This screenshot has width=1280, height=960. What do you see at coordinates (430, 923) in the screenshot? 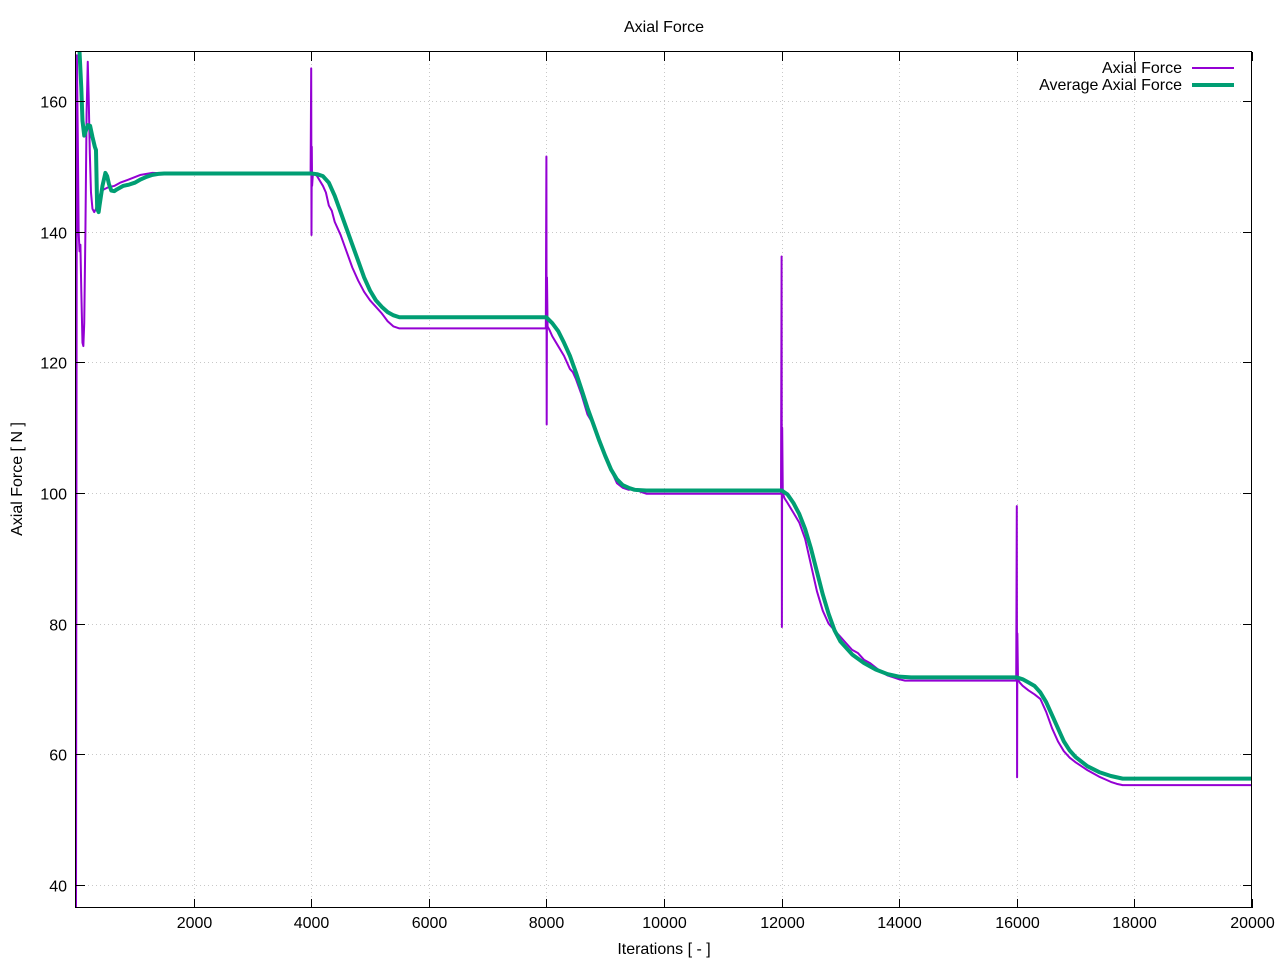
I see `x-tick-label: 6000` at bounding box center [430, 923].